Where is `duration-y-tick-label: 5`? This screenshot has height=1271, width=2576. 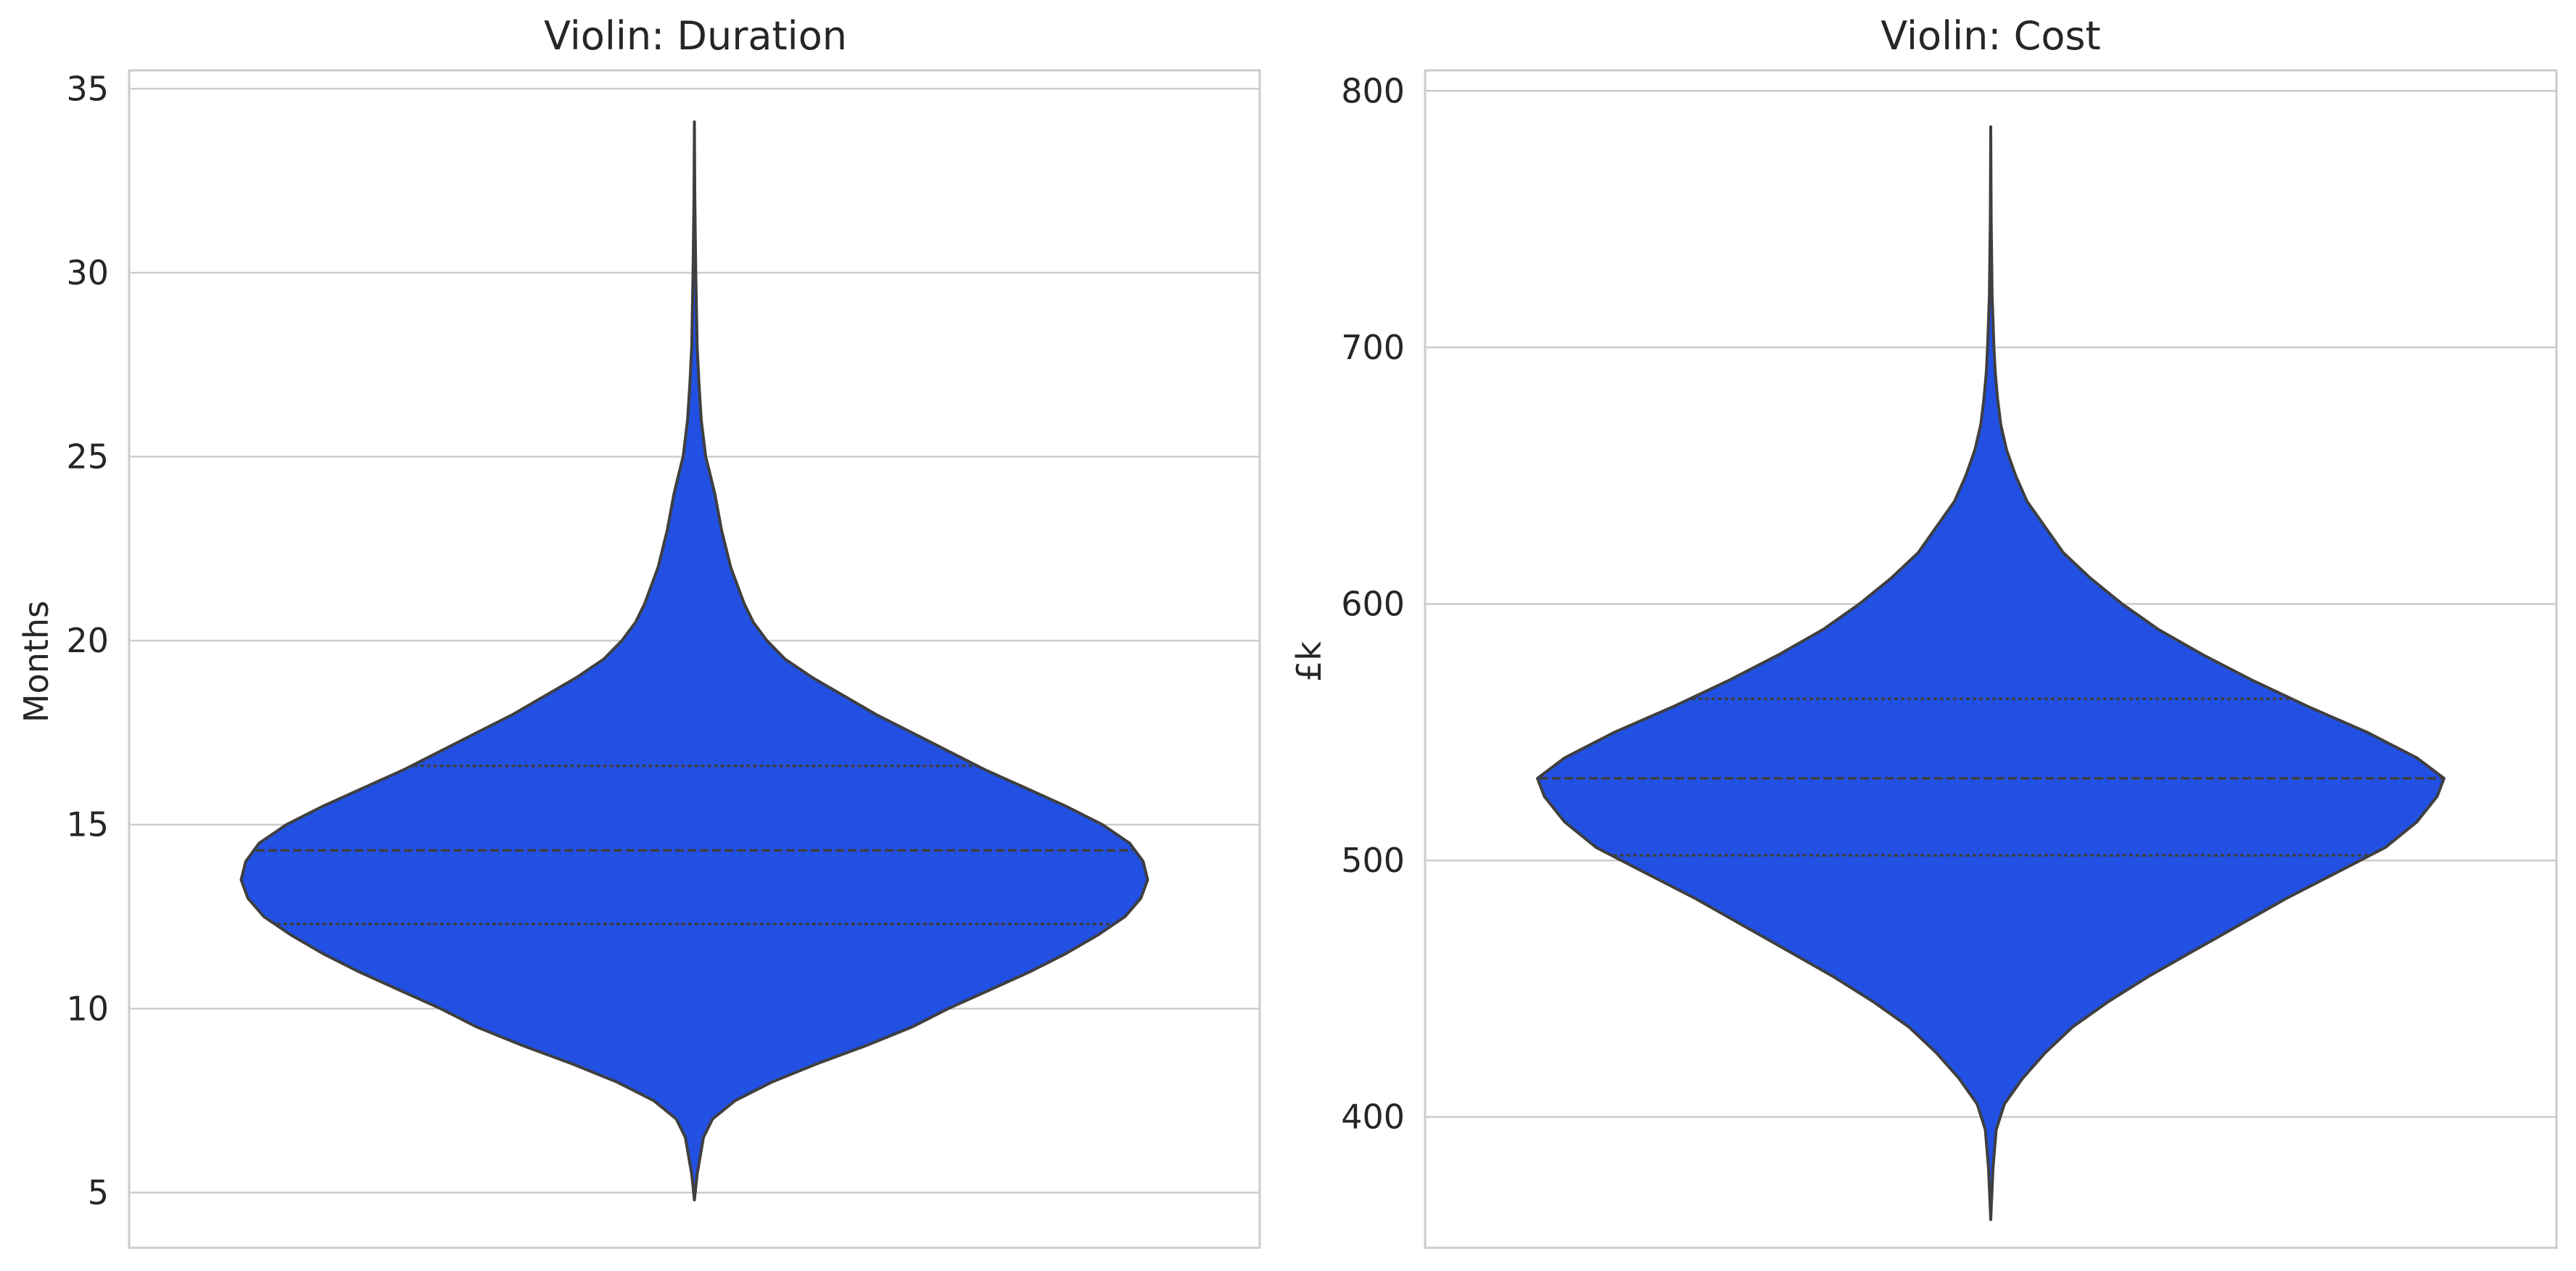 duration-y-tick-label: 5 is located at coordinates (98, 1192).